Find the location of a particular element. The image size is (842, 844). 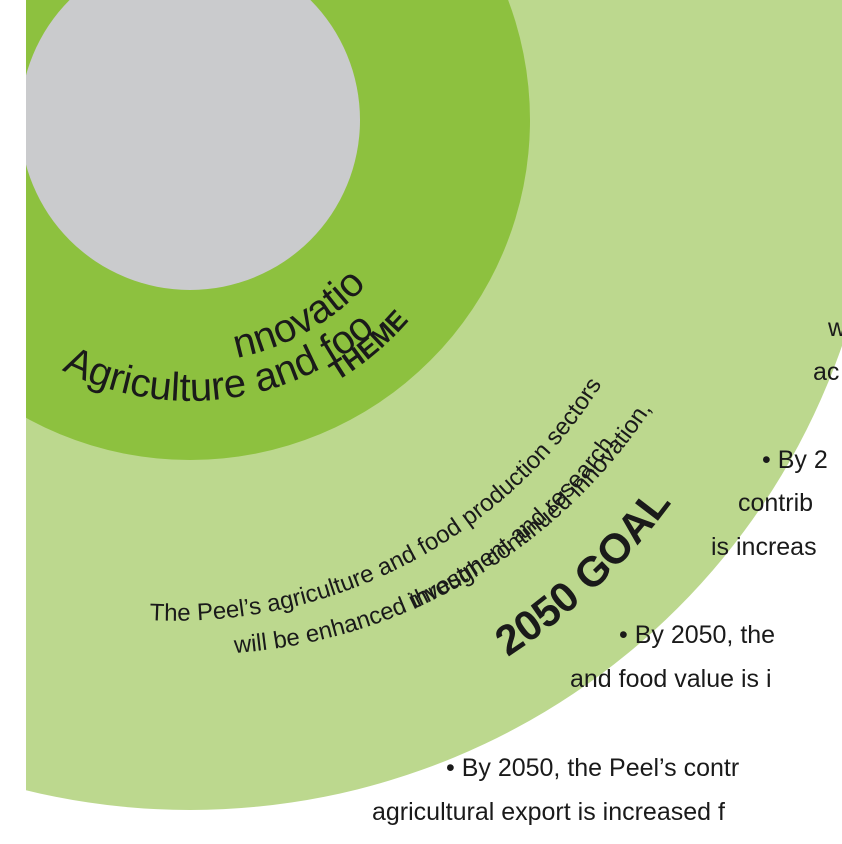

target-1-line1: w is located at coordinates (834, 328).